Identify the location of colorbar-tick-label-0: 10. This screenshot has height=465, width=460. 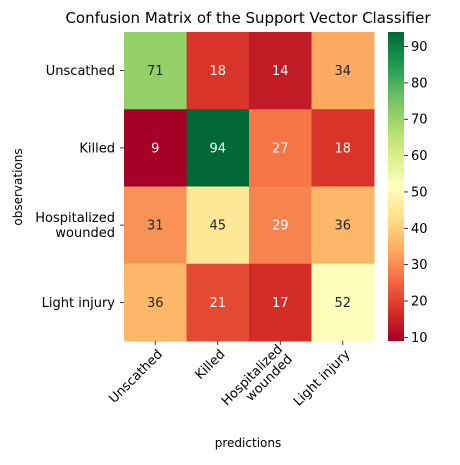
(419, 338).